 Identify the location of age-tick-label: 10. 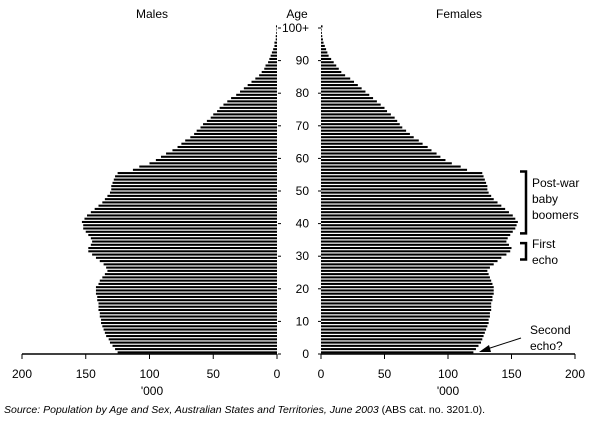
(303, 321).